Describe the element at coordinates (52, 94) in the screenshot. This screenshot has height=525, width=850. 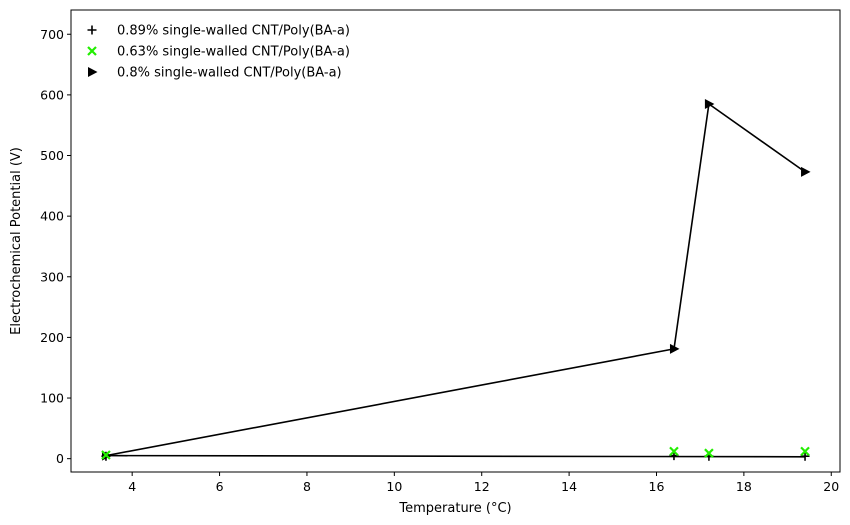
I see `y-tick-label: 600` at that location.